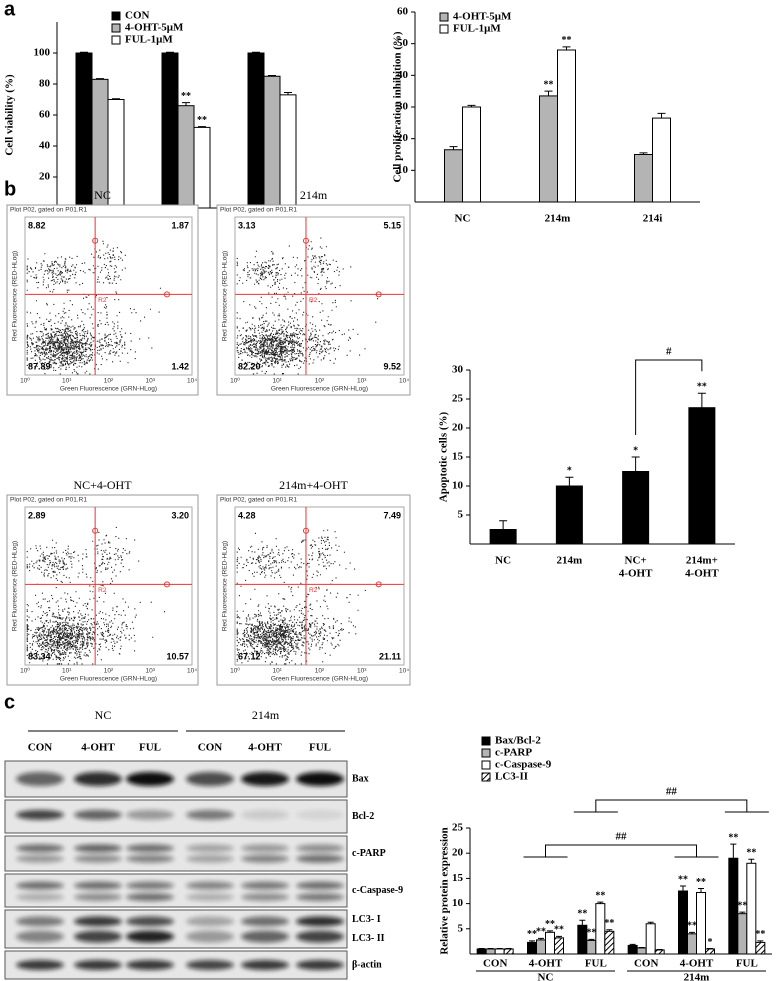 The width and height of the screenshot is (778, 981). I want to click on bracket-label: ##, so click(622, 837).